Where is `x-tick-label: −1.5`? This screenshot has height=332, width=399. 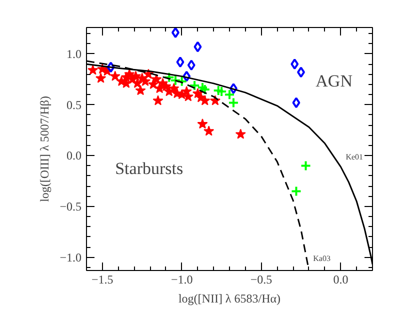 x-tick-label: −1.5 is located at coordinates (103, 279).